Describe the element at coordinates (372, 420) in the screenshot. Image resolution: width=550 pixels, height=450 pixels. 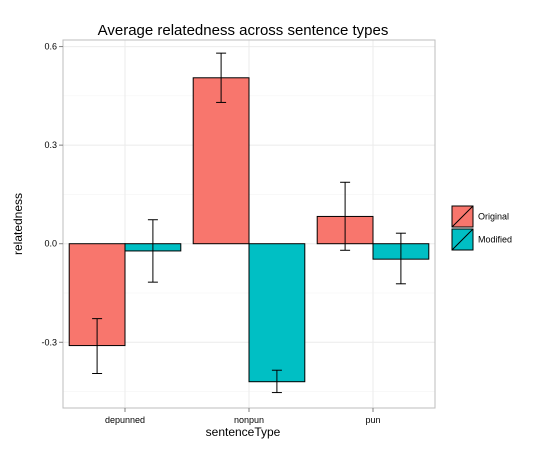
I see `x-tick-label: pun` at that location.